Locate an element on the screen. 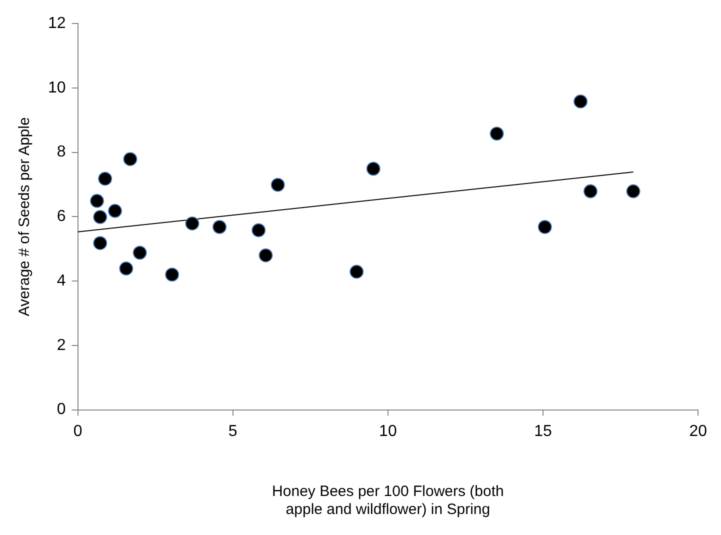 The height and width of the screenshot is (535, 721). y-tick-label: 8 is located at coordinates (61, 152).